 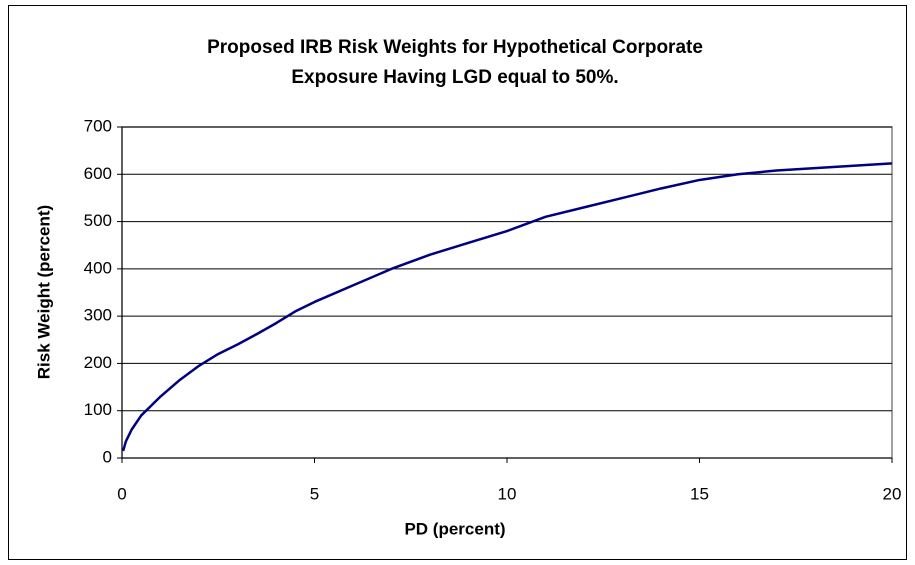 I want to click on x-tick-label: 20, so click(x=892, y=493).